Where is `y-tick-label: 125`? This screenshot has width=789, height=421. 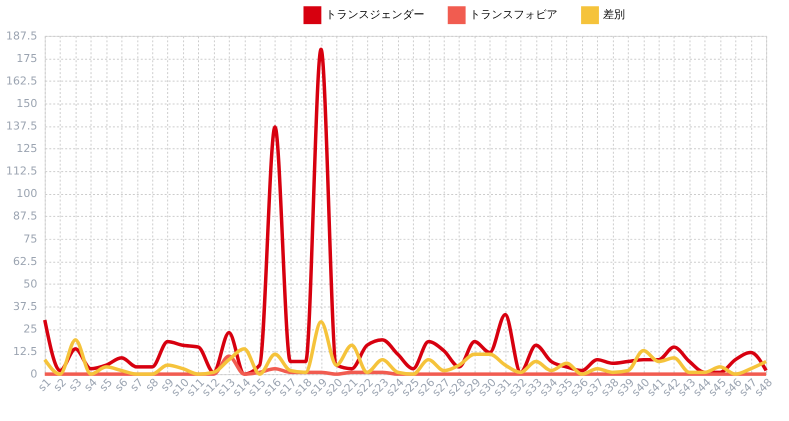
y-tick-label: 125 is located at coordinates (27, 149).